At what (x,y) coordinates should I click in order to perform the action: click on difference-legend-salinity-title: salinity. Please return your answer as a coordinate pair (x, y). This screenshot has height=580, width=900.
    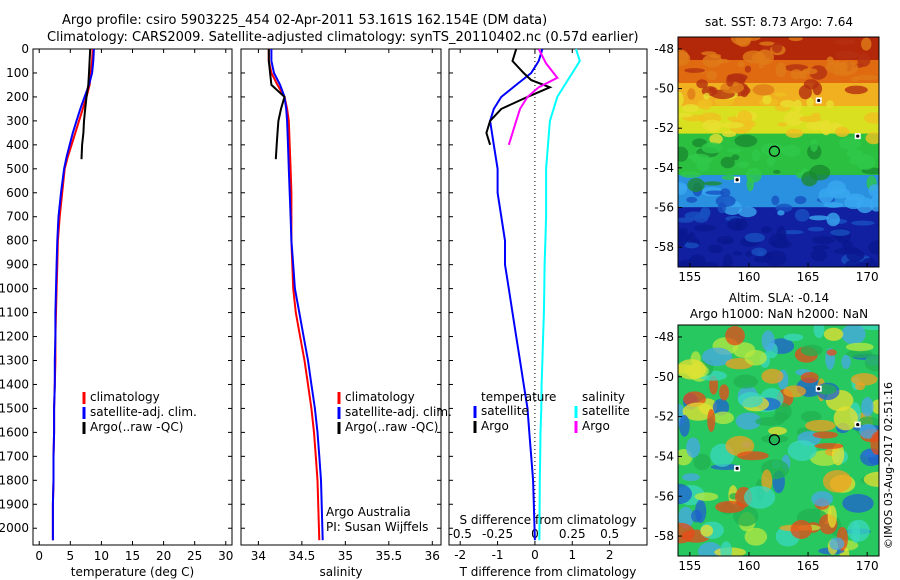
    Looking at the image, I should click on (603, 397).